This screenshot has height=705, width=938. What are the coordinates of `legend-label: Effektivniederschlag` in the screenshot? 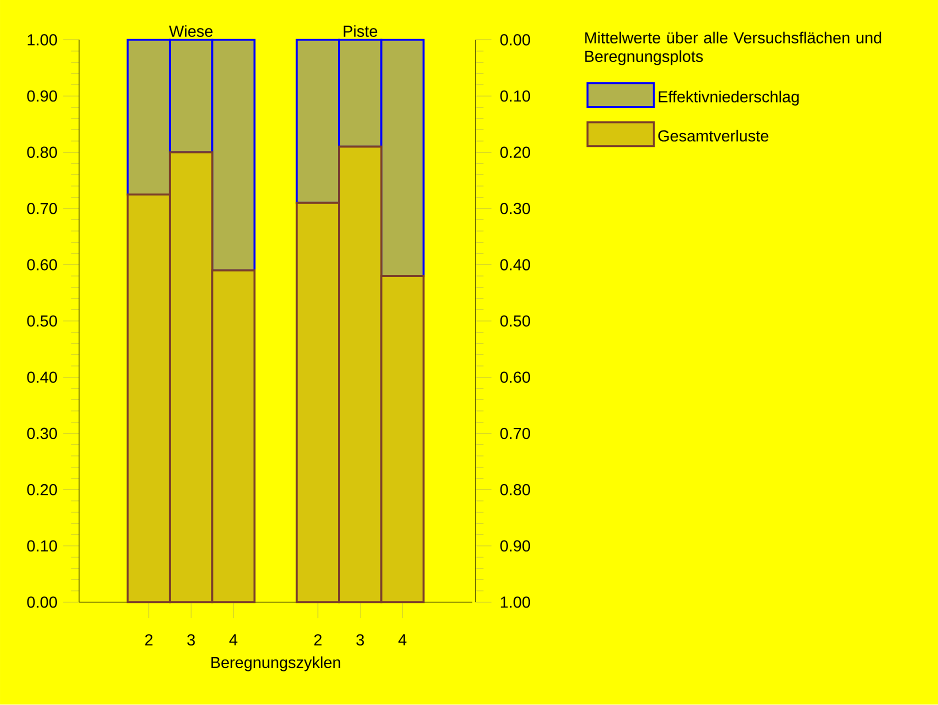 It's located at (728, 98).